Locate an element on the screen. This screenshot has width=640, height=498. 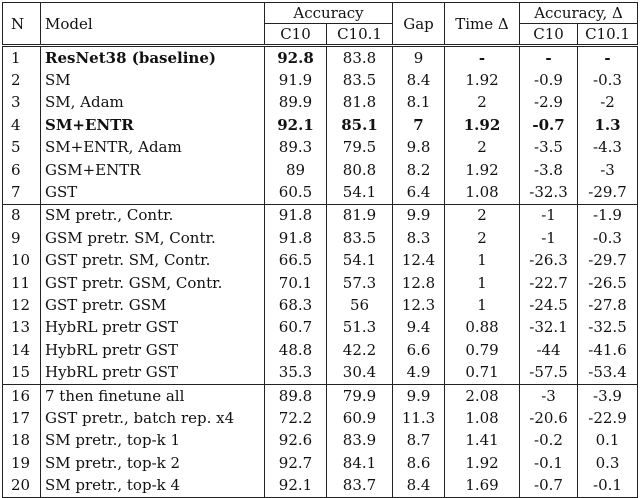
cell-n: 10 is located at coordinates (21, 260).